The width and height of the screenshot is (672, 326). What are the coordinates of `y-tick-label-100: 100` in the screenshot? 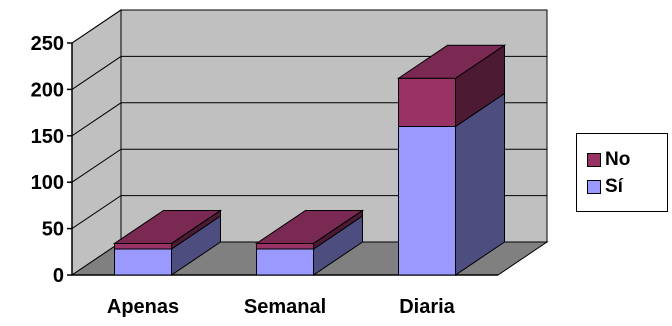 It's located at (47, 183).